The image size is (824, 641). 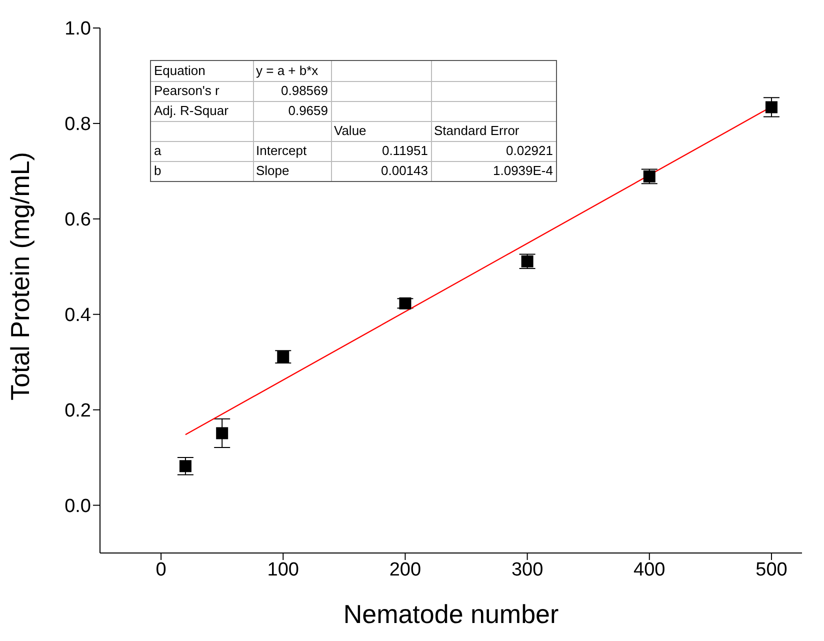 I want to click on y-tick-label: 0.0, so click(x=77, y=507).